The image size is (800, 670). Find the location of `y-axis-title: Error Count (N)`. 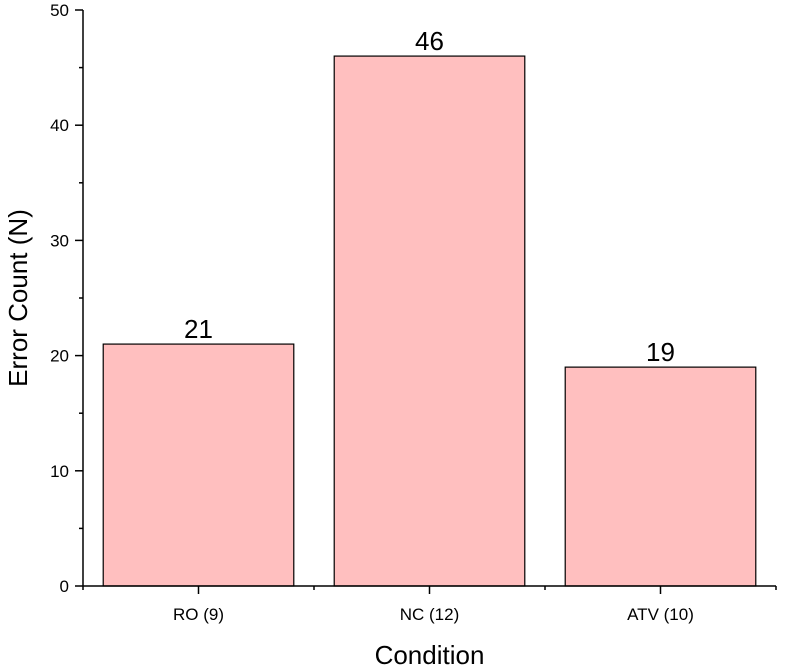

y-axis-title: Error Count (N) is located at coordinates (18, 298).